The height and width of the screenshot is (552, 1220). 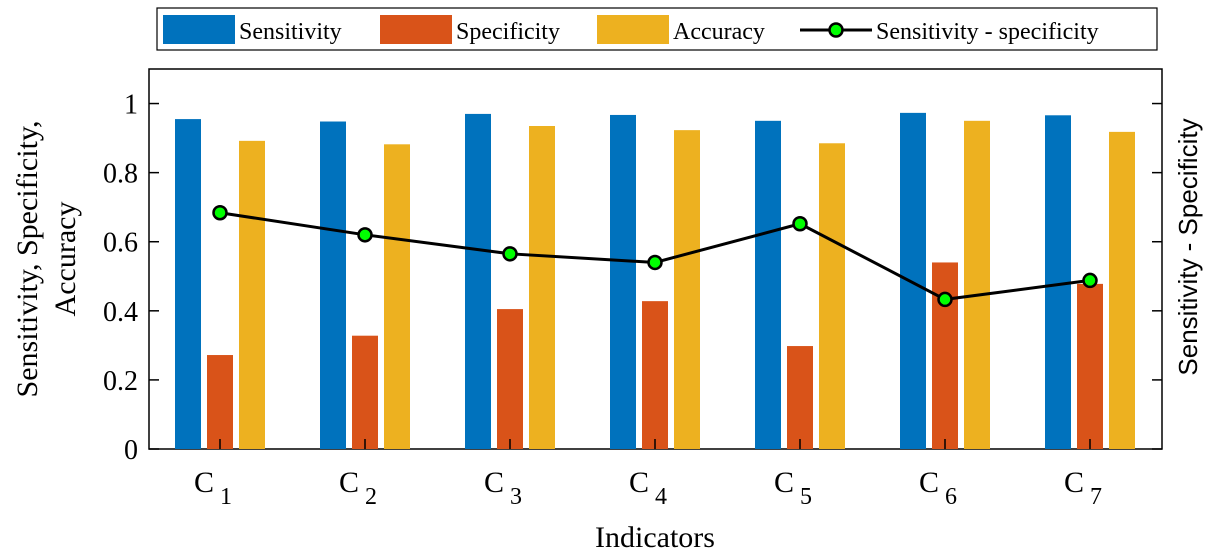 I want to click on x-tick-label-c1: C, so click(x=204, y=482).